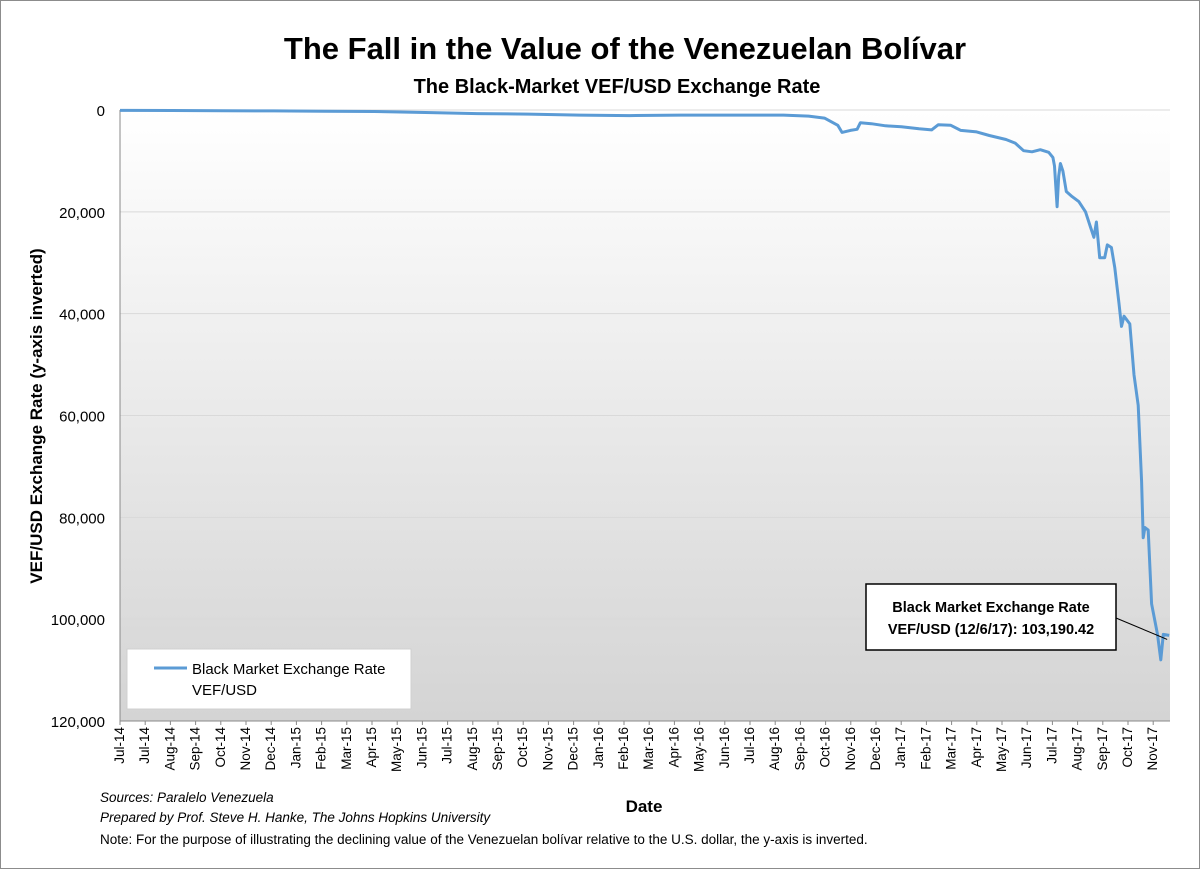 The width and height of the screenshot is (1200, 869). I want to click on x-tick-label: May-16, so click(699, 749).